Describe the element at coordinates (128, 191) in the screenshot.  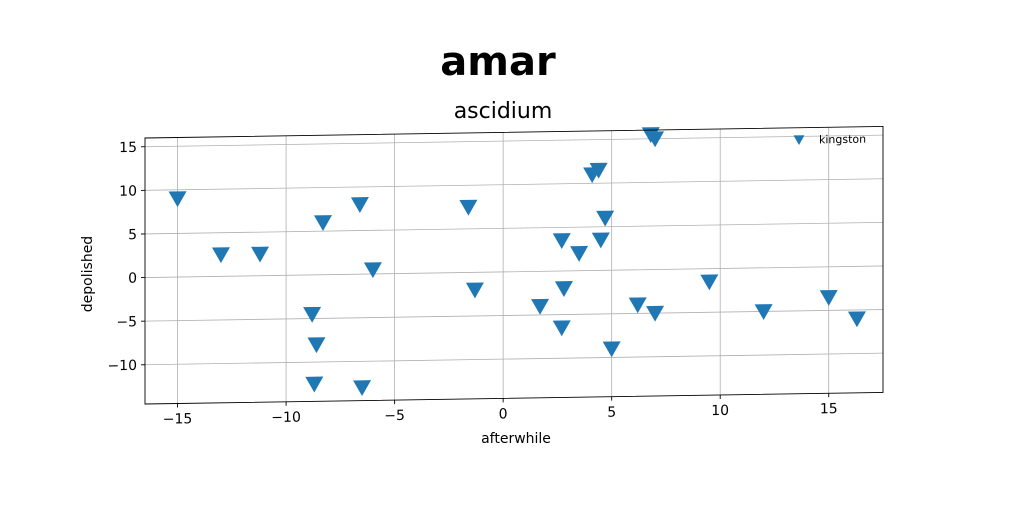
I see `y-tick-label: 10` at that location.